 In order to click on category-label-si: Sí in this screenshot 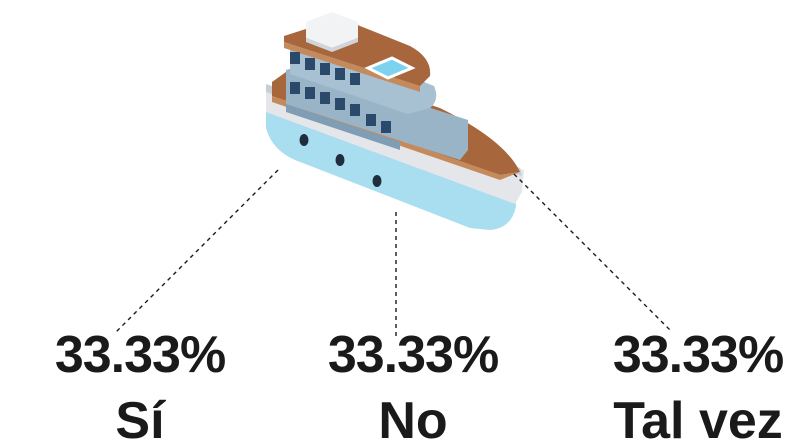, I will do `click(140, 418)`.